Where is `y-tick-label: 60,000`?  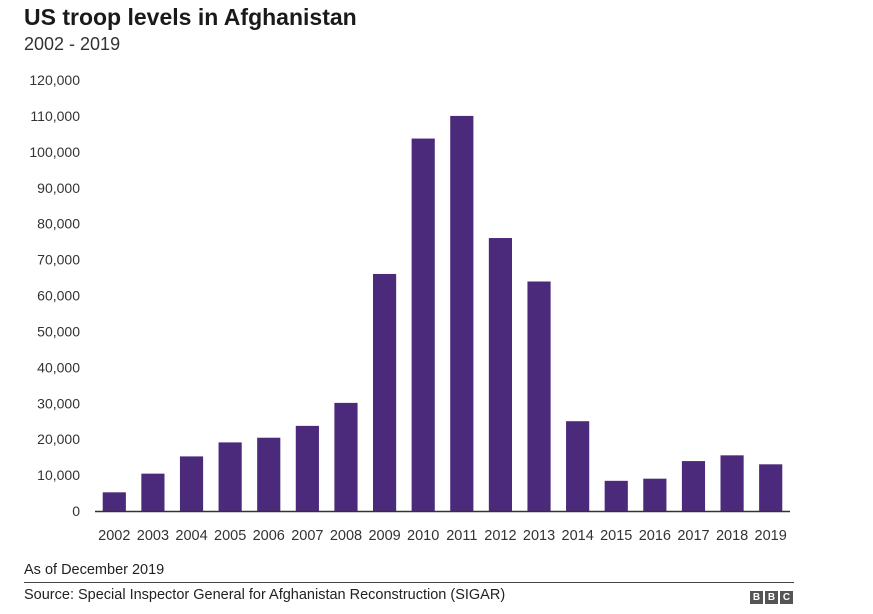 y-tick-label: 60,000 is located at coordinates (58, 296).